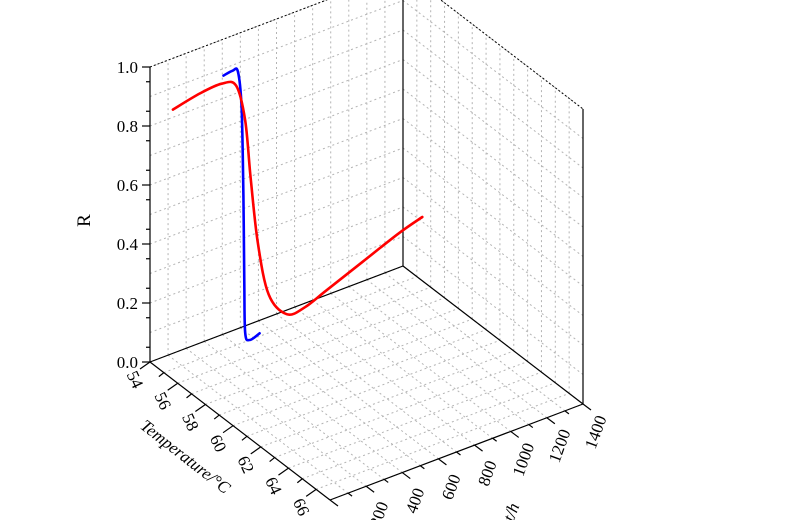  What do you see at coordinates (218, 443) in the screenshot?
I see `x-tick-label: 60` at bounding box center [218, 443].